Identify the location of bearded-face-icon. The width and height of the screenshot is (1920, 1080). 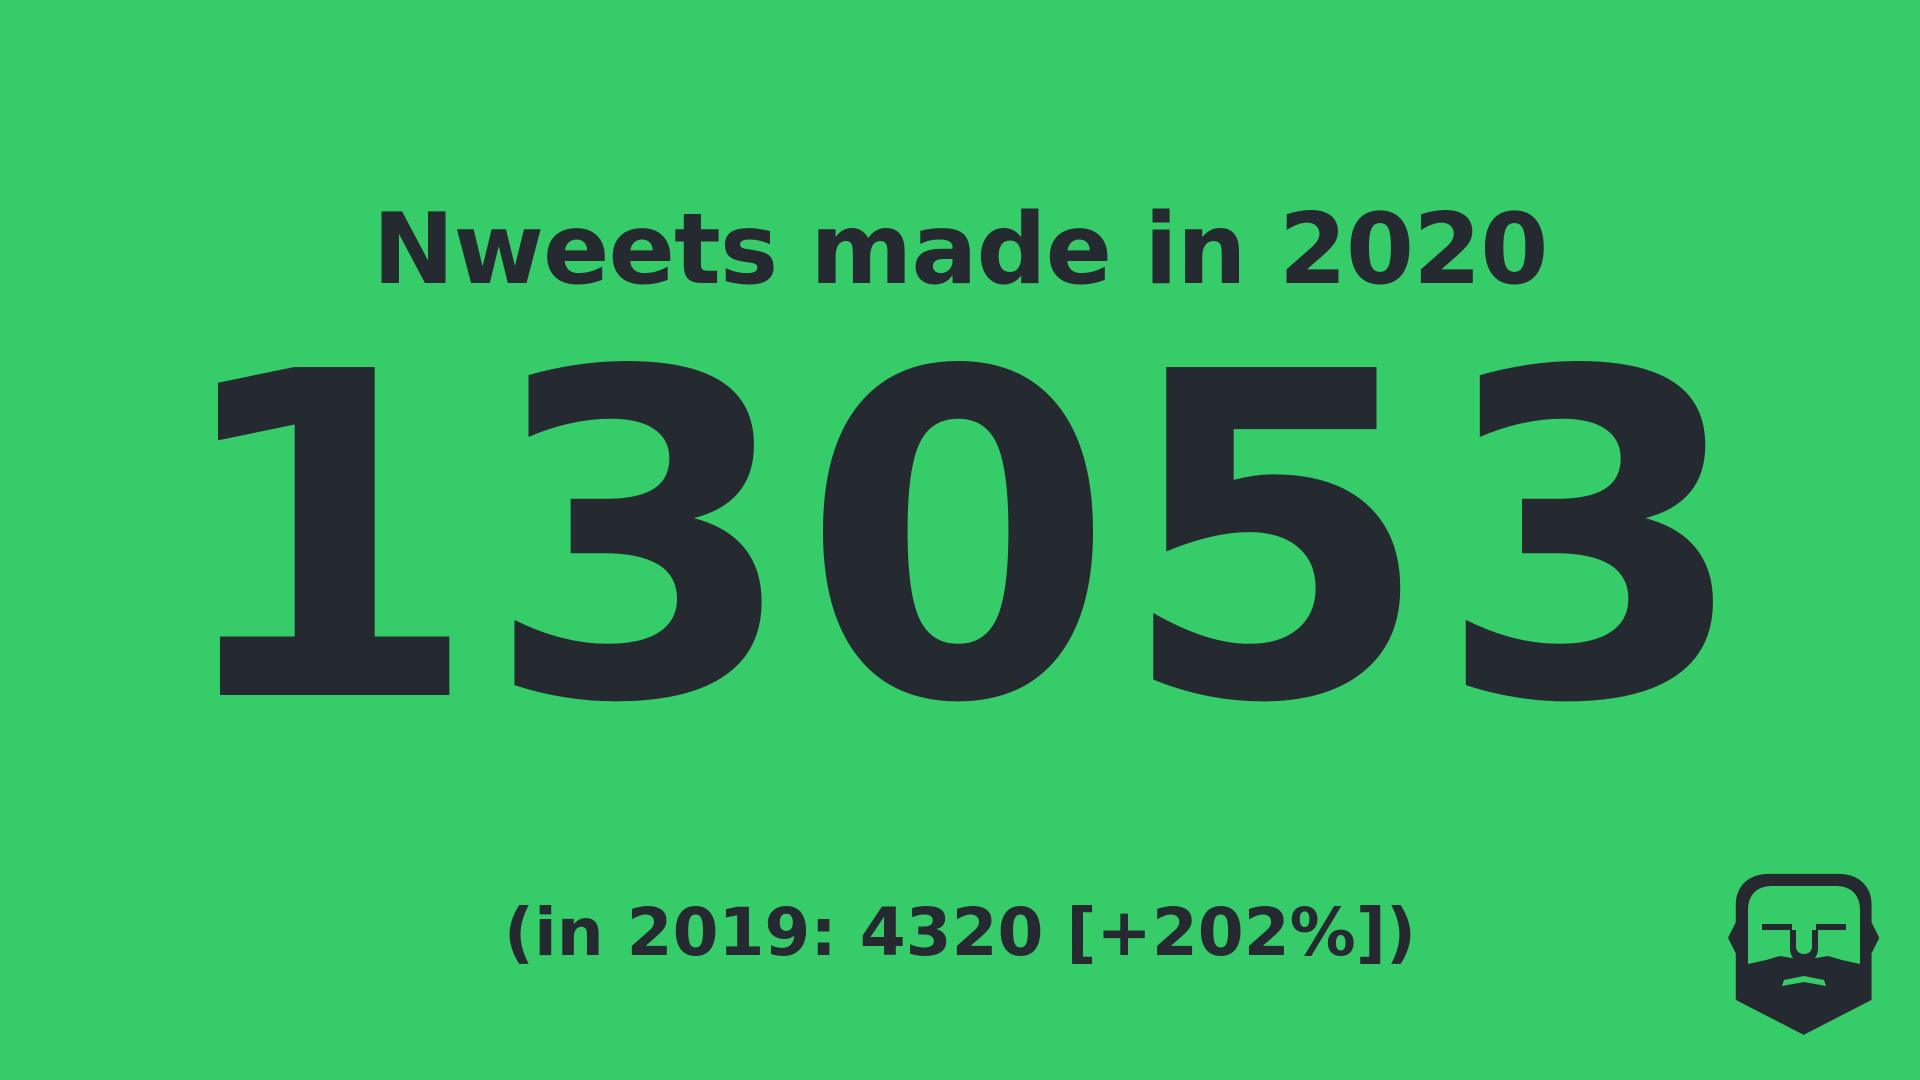
(1804, 956).